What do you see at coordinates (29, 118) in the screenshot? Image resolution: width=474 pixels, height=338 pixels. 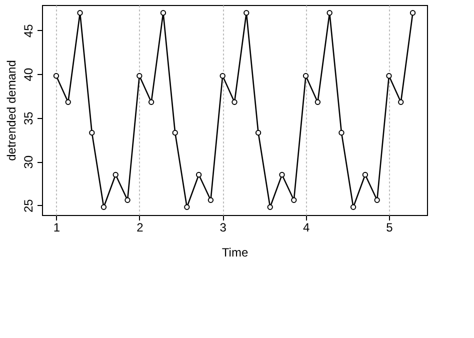 I see `y-tick-label: 35` at bounding box center [29, 118].